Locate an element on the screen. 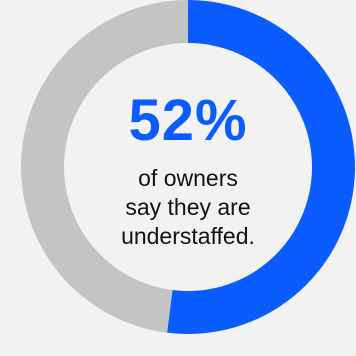 Image resolution: width=356 pixels, height=356 pixels. percentage-value: 52% is located at coordinates (188, 120).